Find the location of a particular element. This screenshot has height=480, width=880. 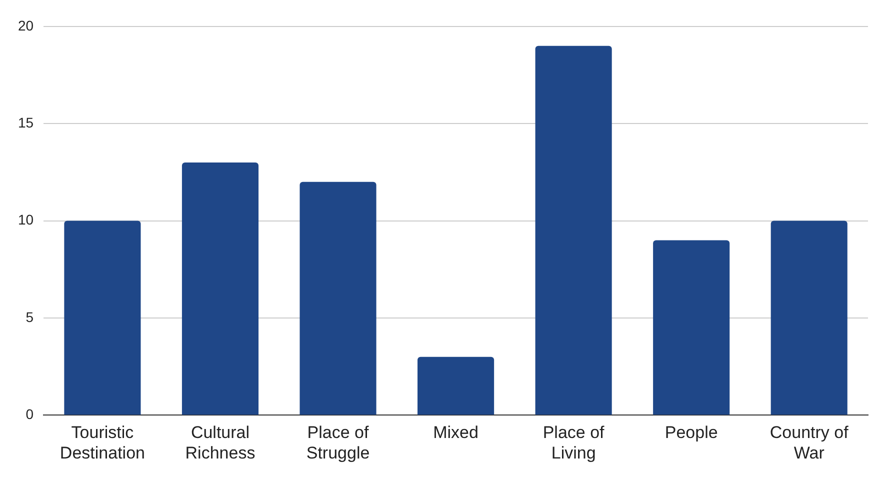

x-tick-label: Touristic Destination is located at coordinates (102, 442).